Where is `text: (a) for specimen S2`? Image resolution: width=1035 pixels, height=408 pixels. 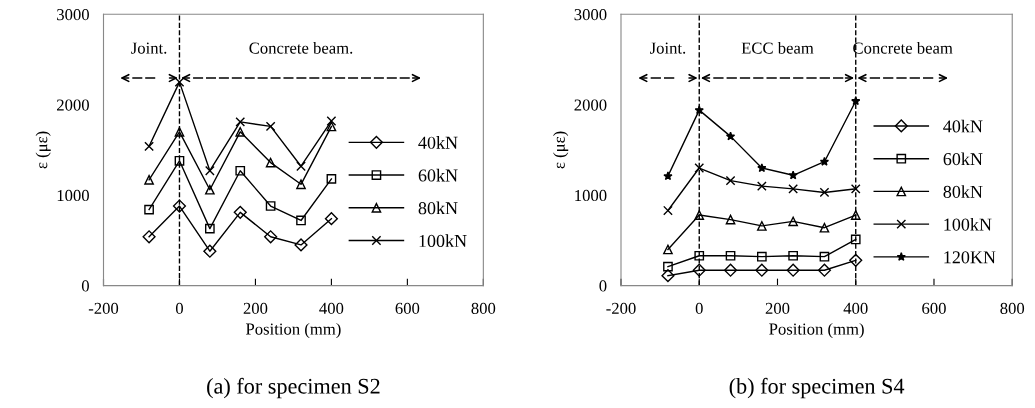 text: (a) for specimen S2 is located at coordinates (293, 388).